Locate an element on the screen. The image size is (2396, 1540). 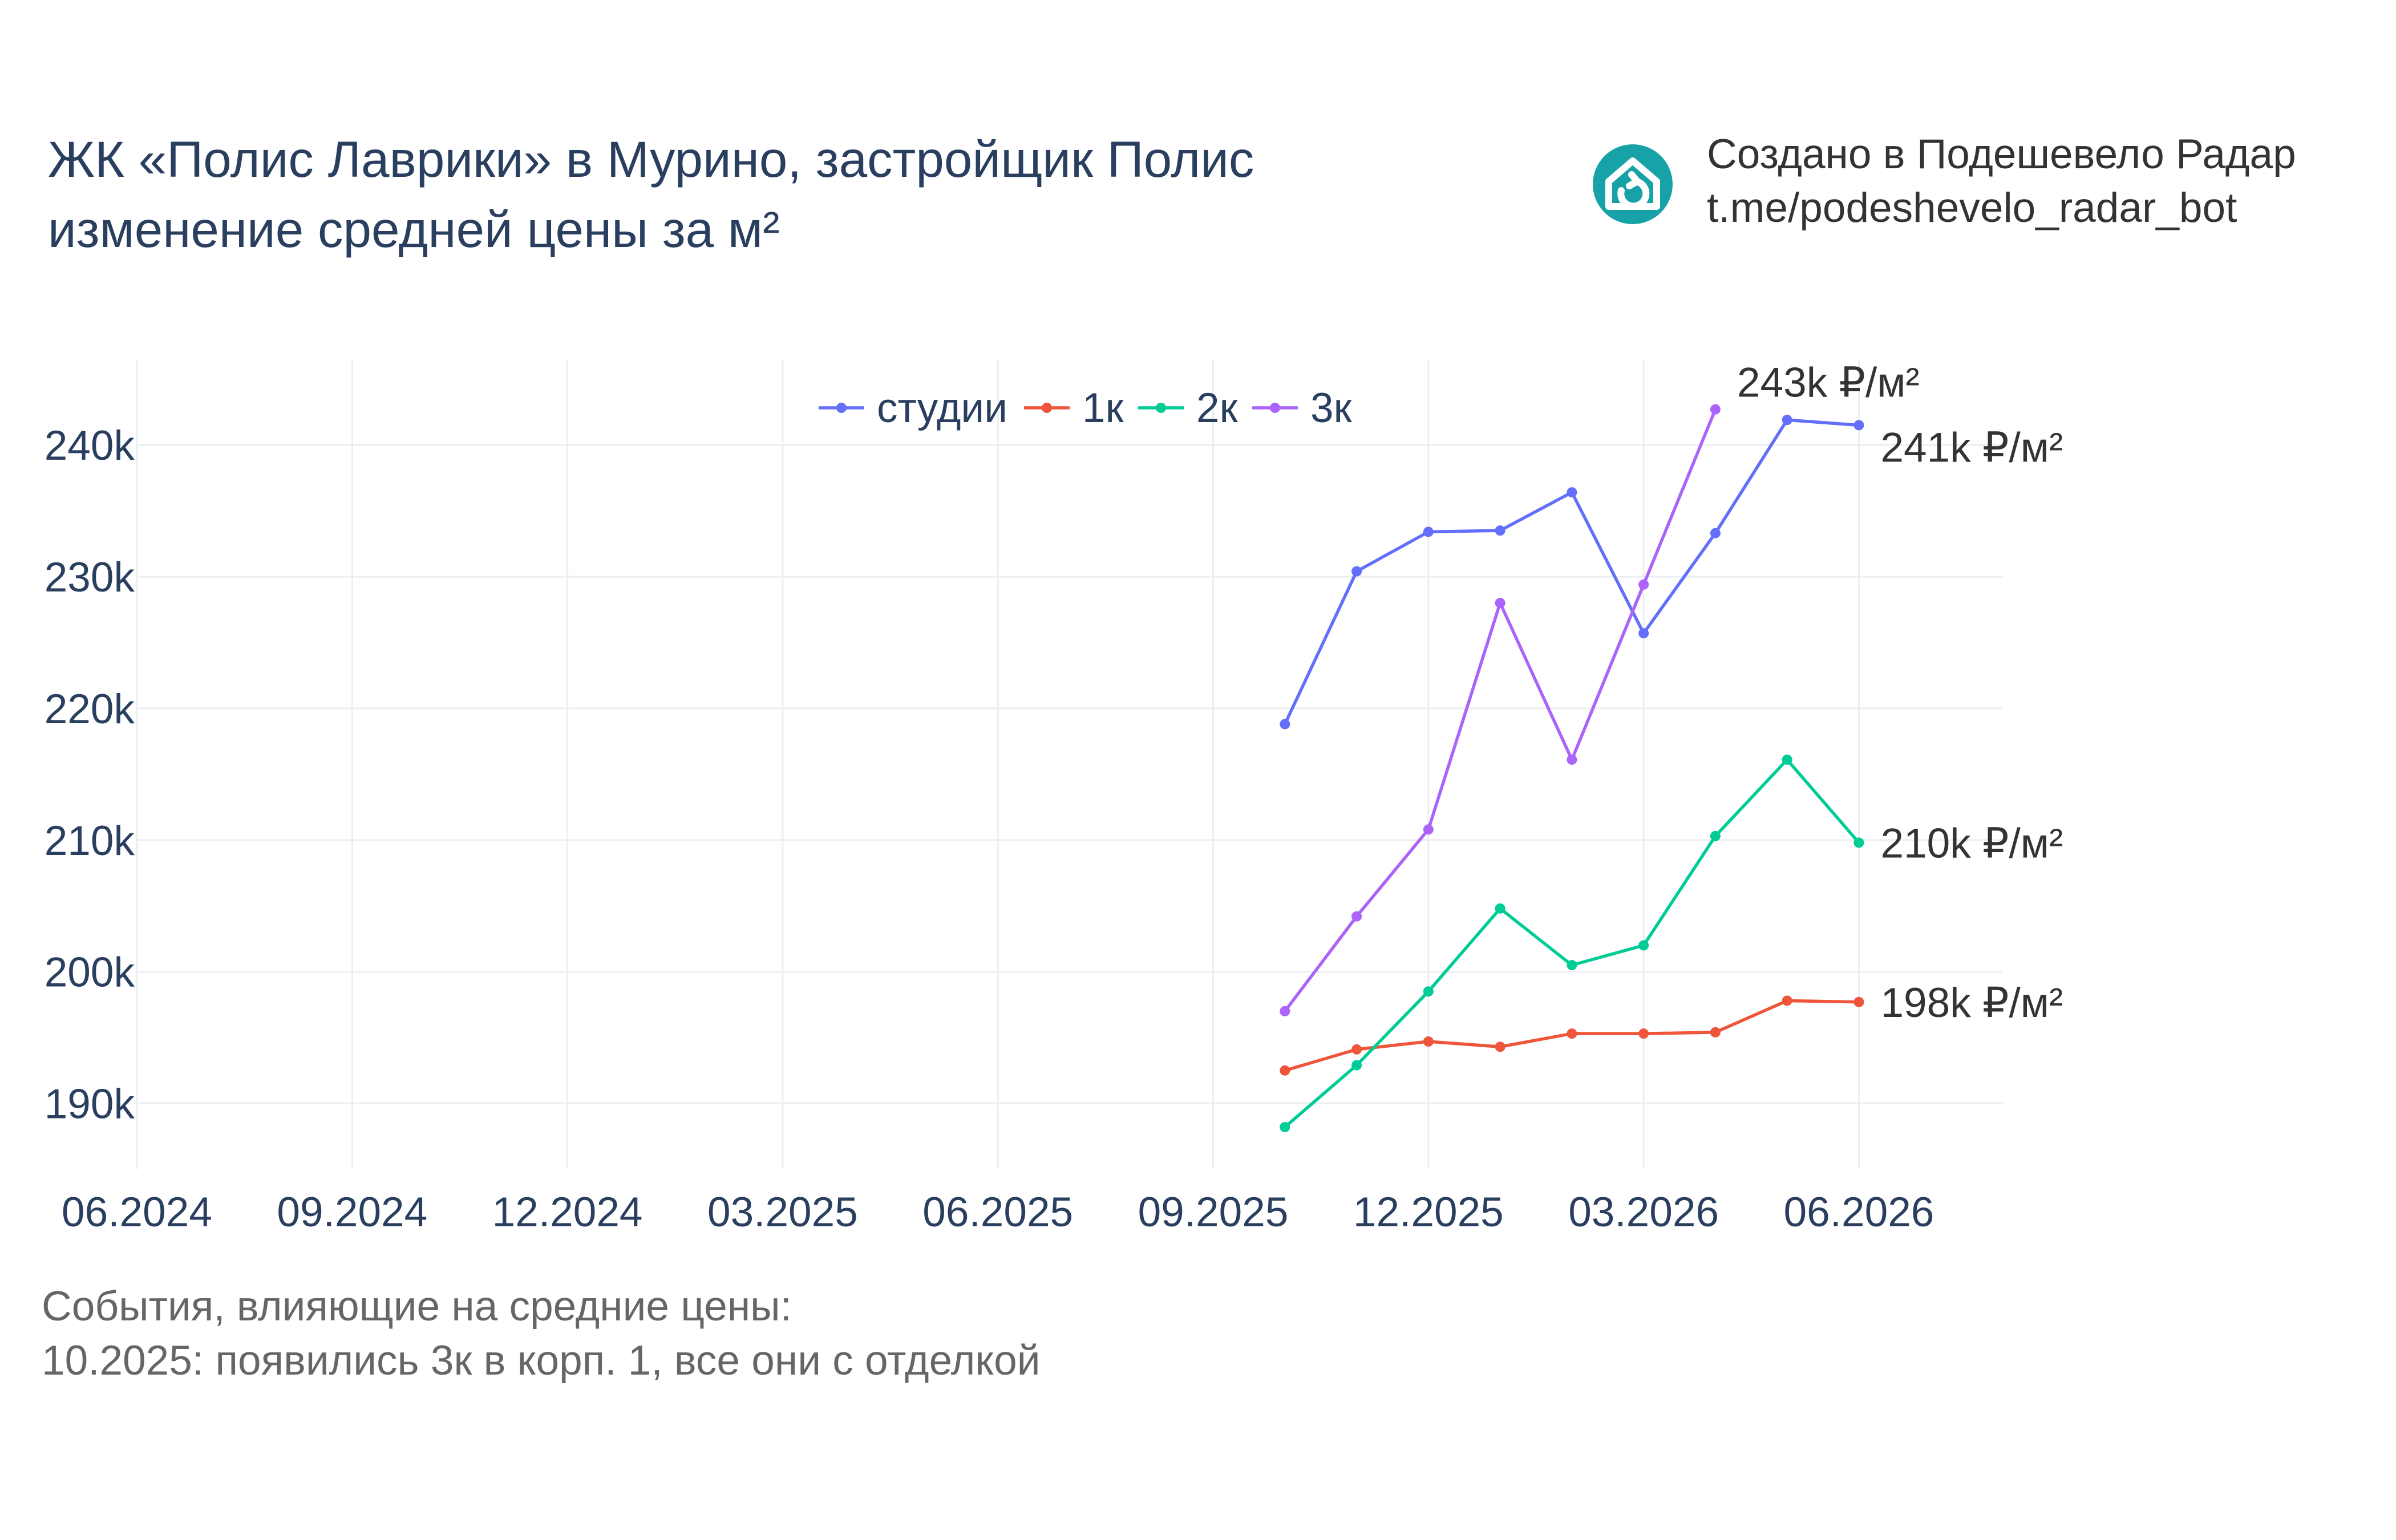
brand-line1: Создано в Подешевело Радар is located at coordinates (2001, 154).